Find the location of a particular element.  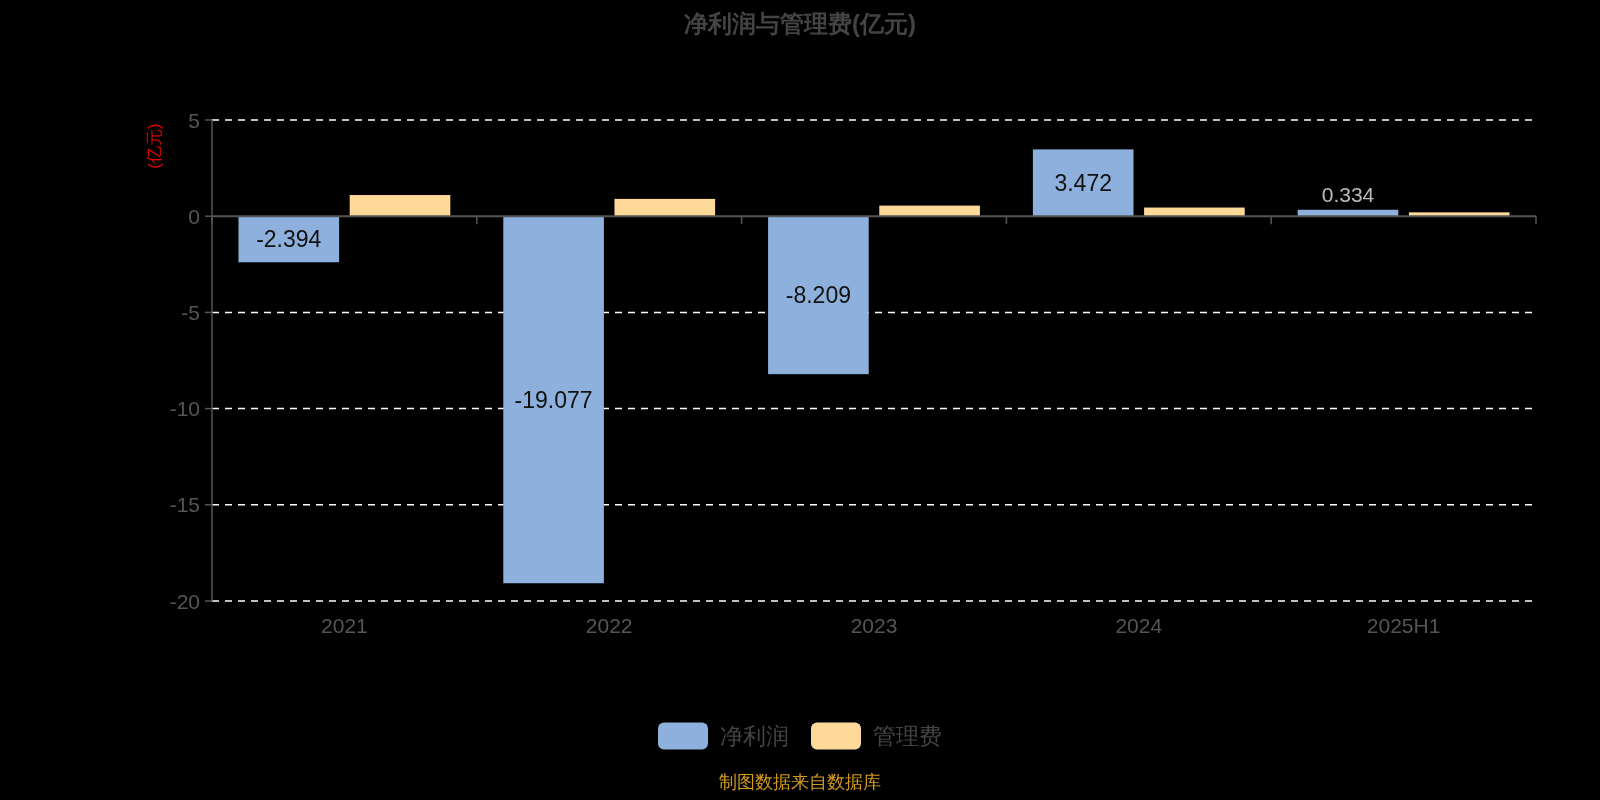

legend-text: 净利润 is located at coordinates (754, 736).